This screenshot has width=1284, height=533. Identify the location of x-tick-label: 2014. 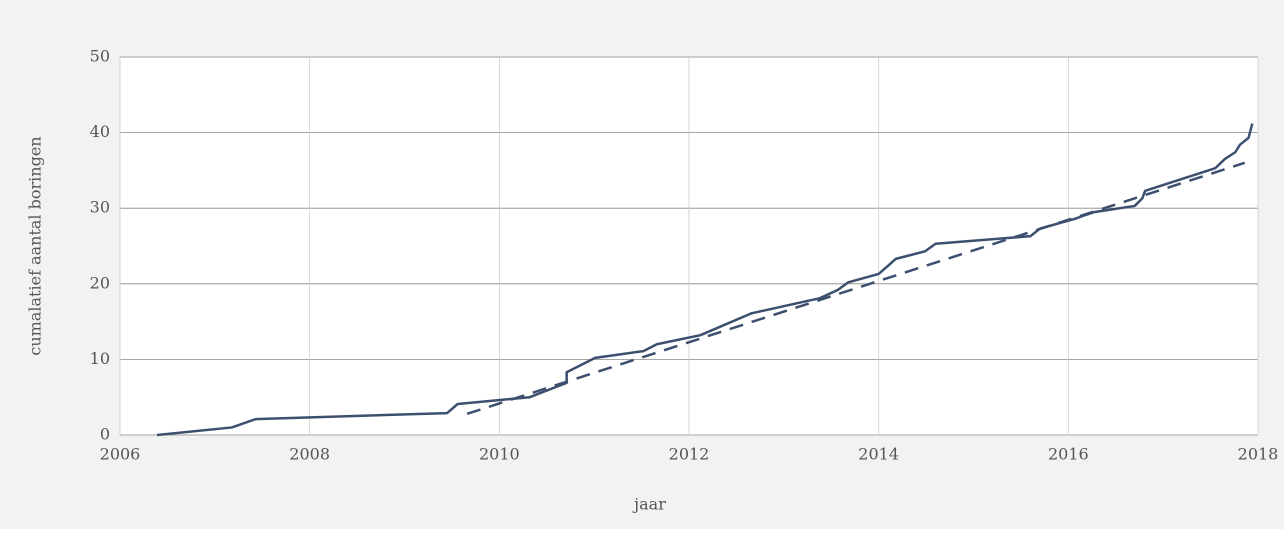
(878, 454).